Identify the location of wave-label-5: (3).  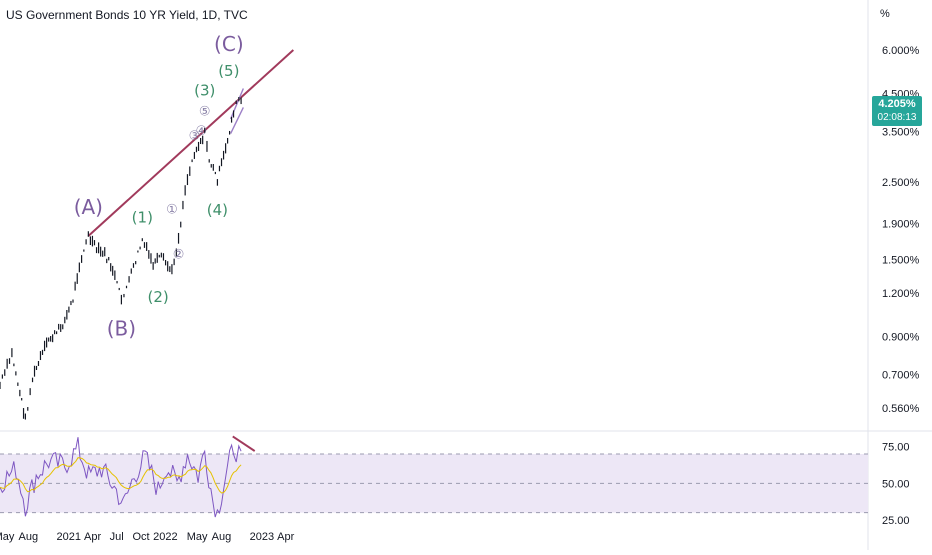
(204, 91).